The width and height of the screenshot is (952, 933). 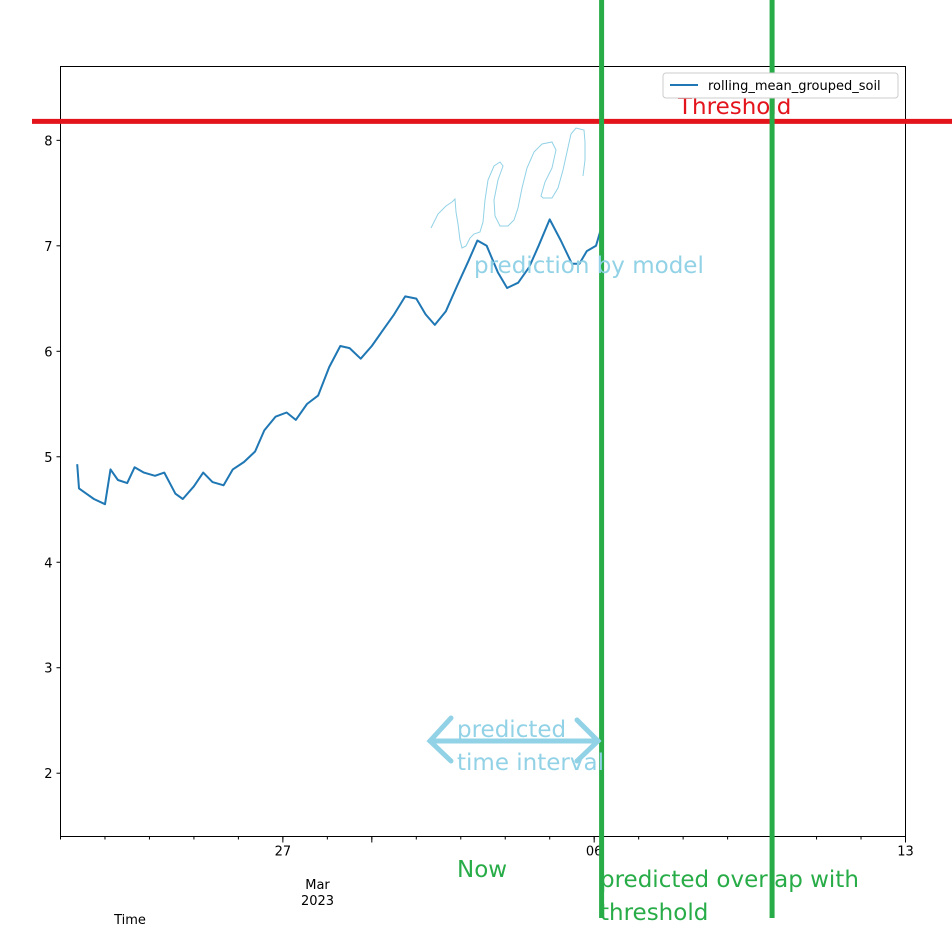 I want to click on x-tick-label: 06, so click(x=594, y=852).